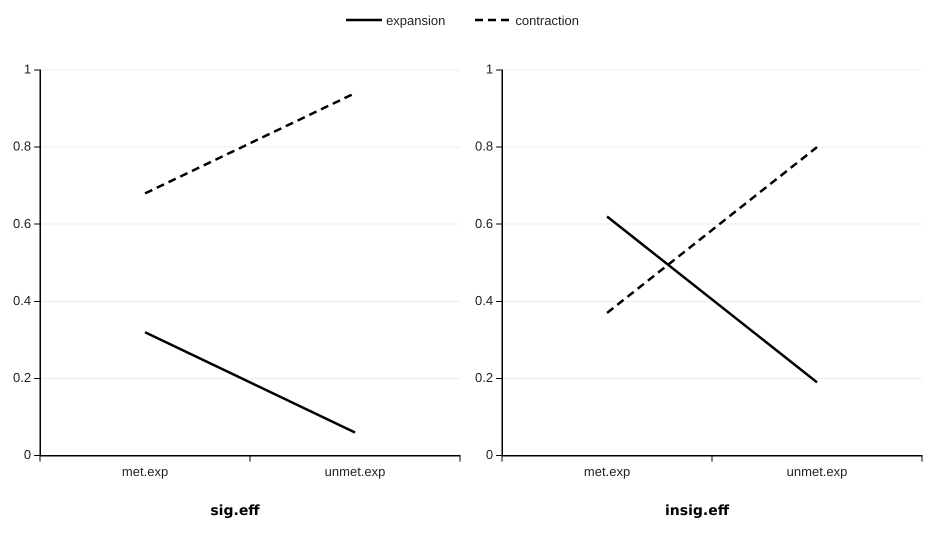  What do you see at coordinates (547, 20) in the screenshot?
I see `legend-label: contraction` at bounding box center [547, 20].